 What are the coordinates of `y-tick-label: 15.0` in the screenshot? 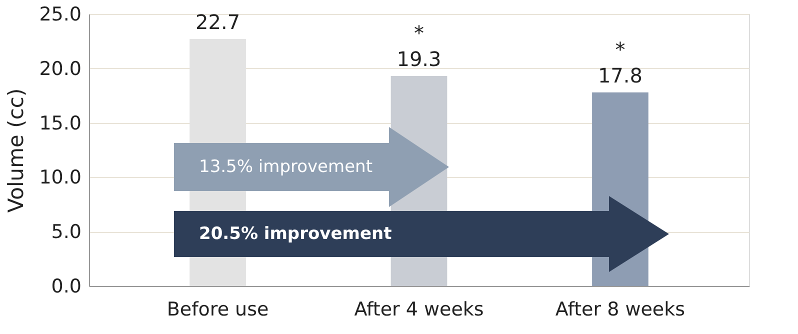 It's located at (60, 123).